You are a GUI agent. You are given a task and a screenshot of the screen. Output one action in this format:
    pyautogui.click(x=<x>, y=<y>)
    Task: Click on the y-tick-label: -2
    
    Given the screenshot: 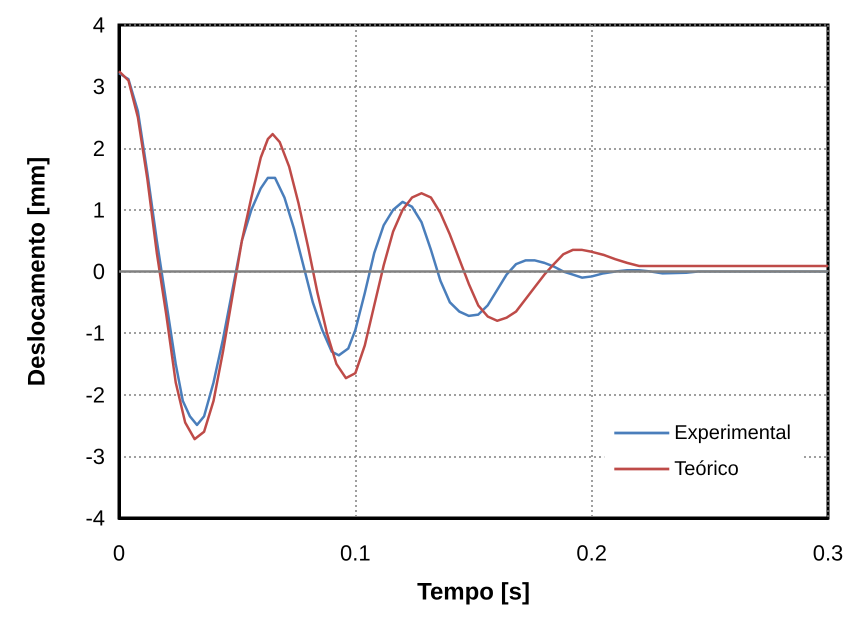 What is the action you would take?
    pyautogui.click(x=95, y=395)
    